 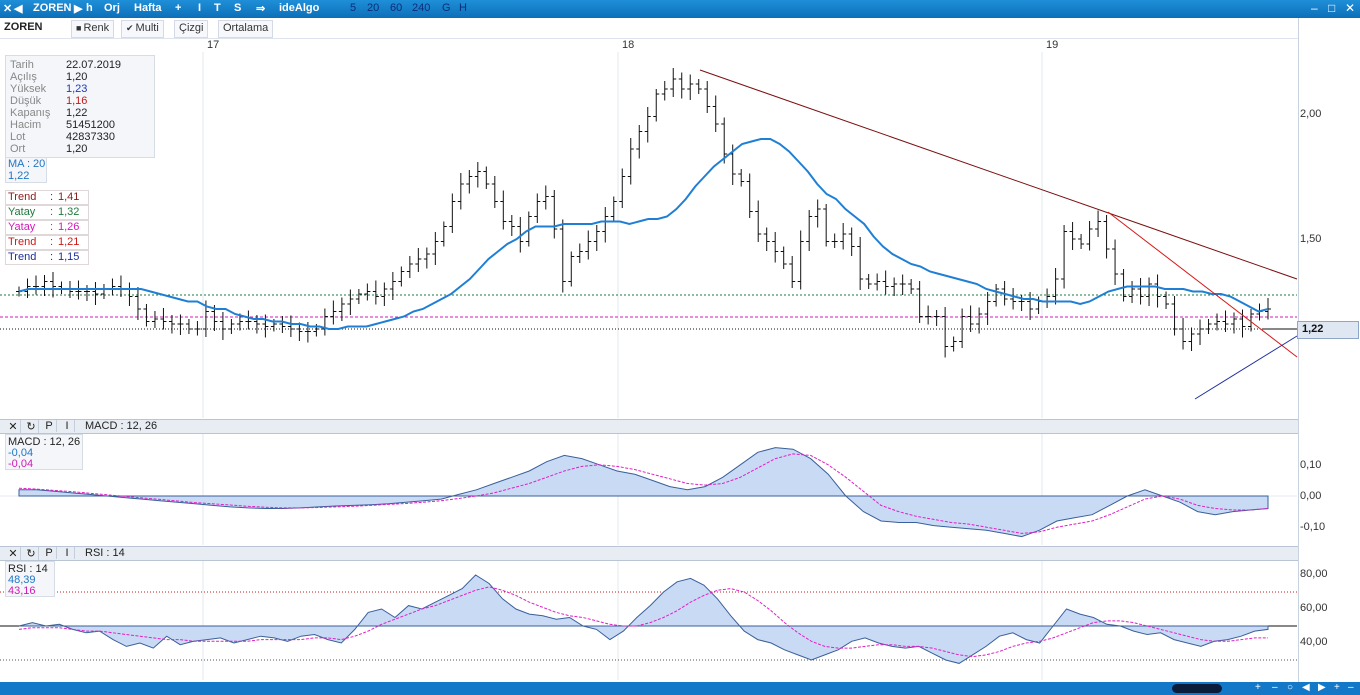 What do you see at coordinates (421, 8) in the screenshot?
I see `period-240: 240` at bounding box center [421, 8].